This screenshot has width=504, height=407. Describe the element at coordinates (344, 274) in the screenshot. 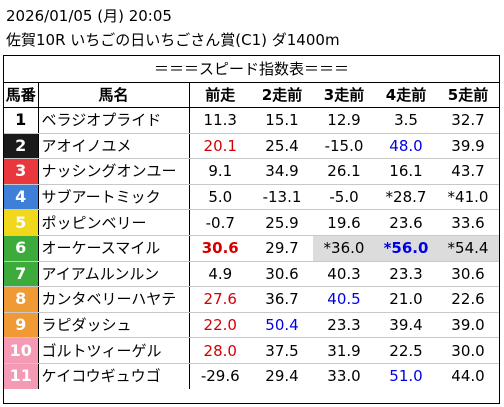

I see `speed-index-cell: 40.3` at that location.